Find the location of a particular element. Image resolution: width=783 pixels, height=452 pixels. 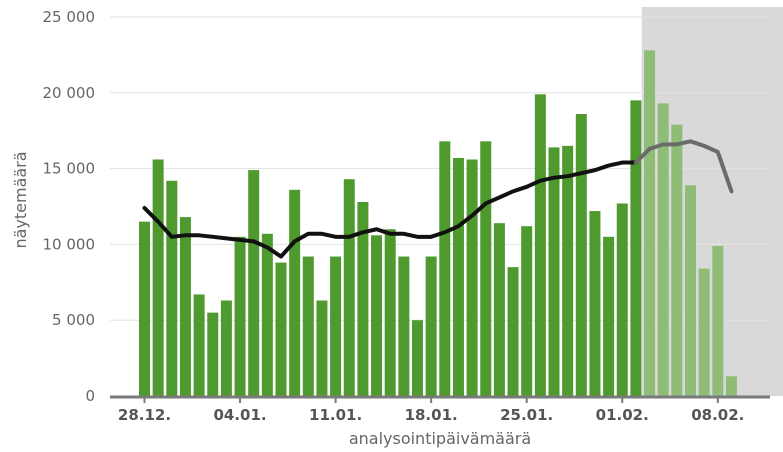

y-tick-label: 20 000 is located at coordinates (69, 93).